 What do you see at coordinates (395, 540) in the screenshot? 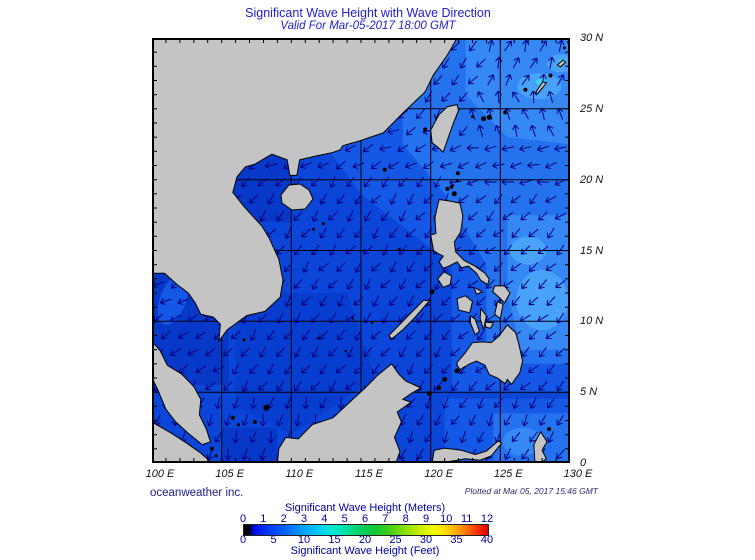
I see `feet-tick: 25` at bounding box center [395, 540].